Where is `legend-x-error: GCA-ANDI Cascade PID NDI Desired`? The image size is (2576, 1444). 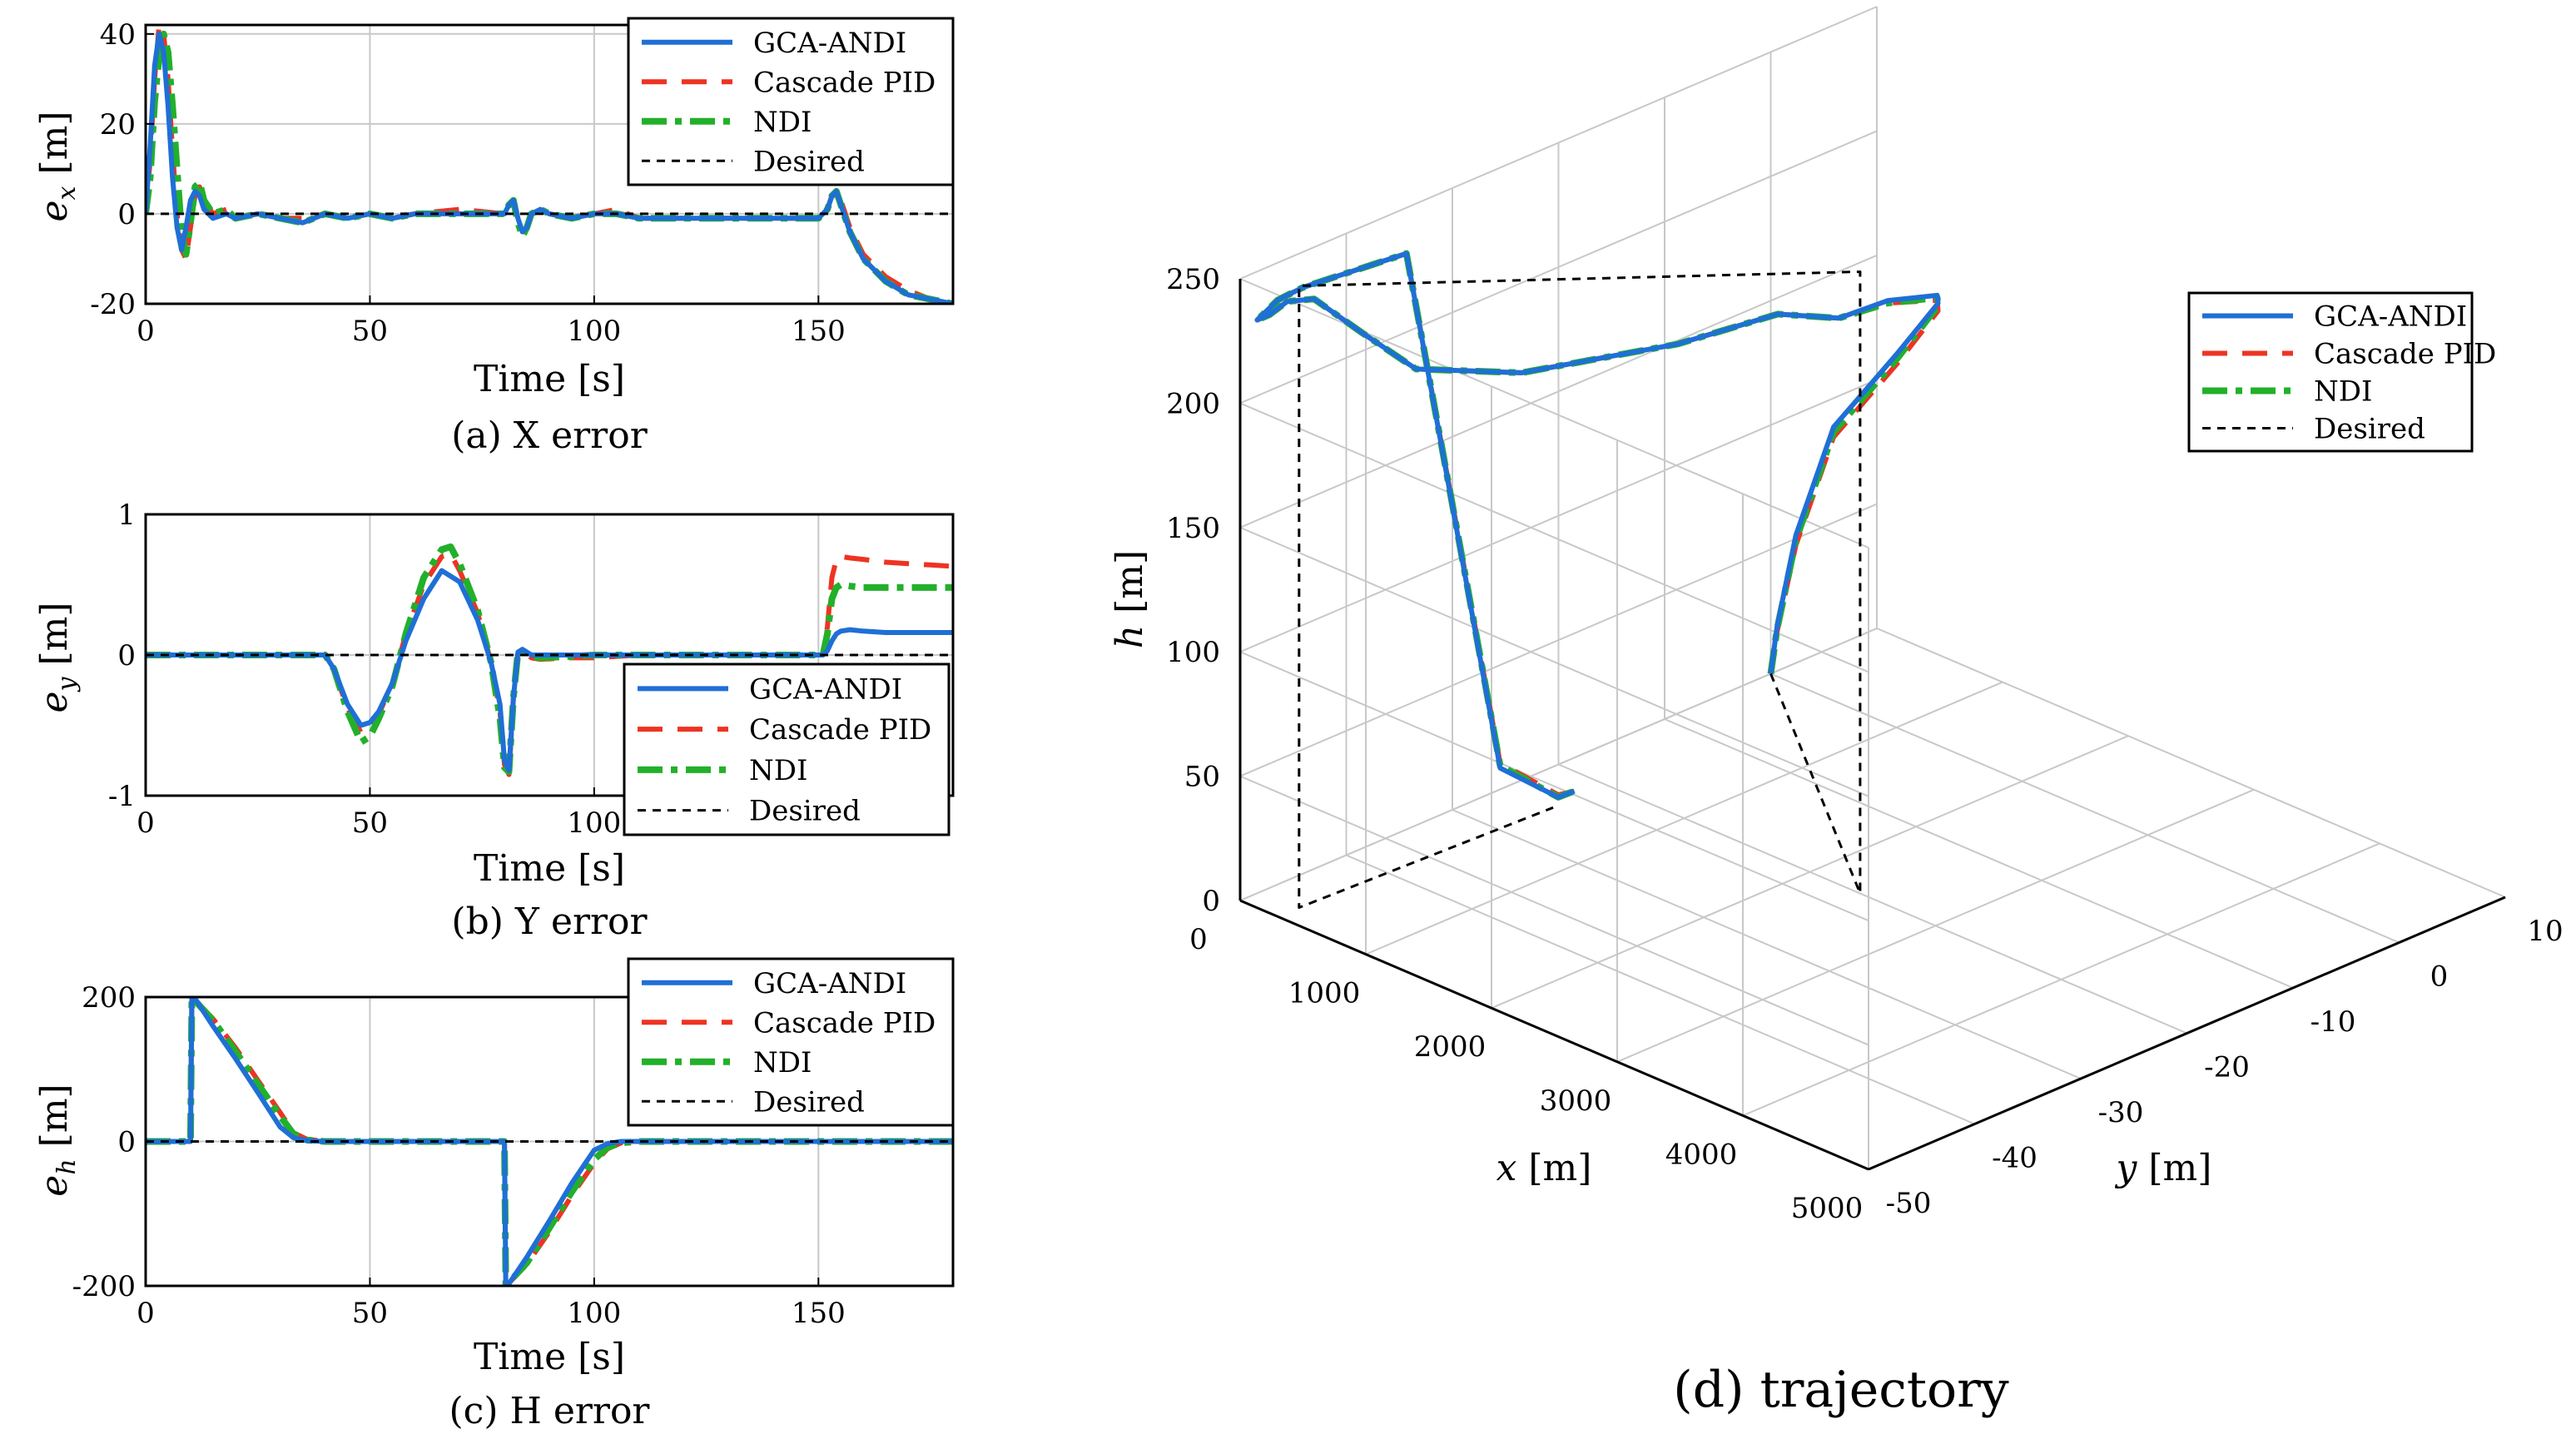
legend-x-error: GCA-ANDI Cascade PID NDI Desired is located at coordinates (791, 101).